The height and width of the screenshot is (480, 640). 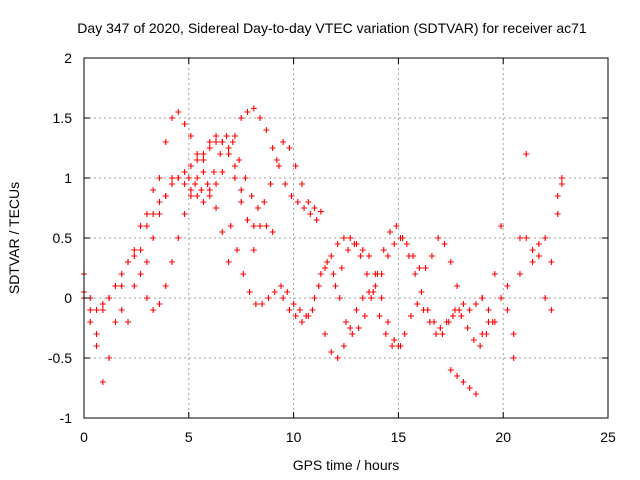 I want to click on y-tick-label: 0, so click(x=68, y=298).